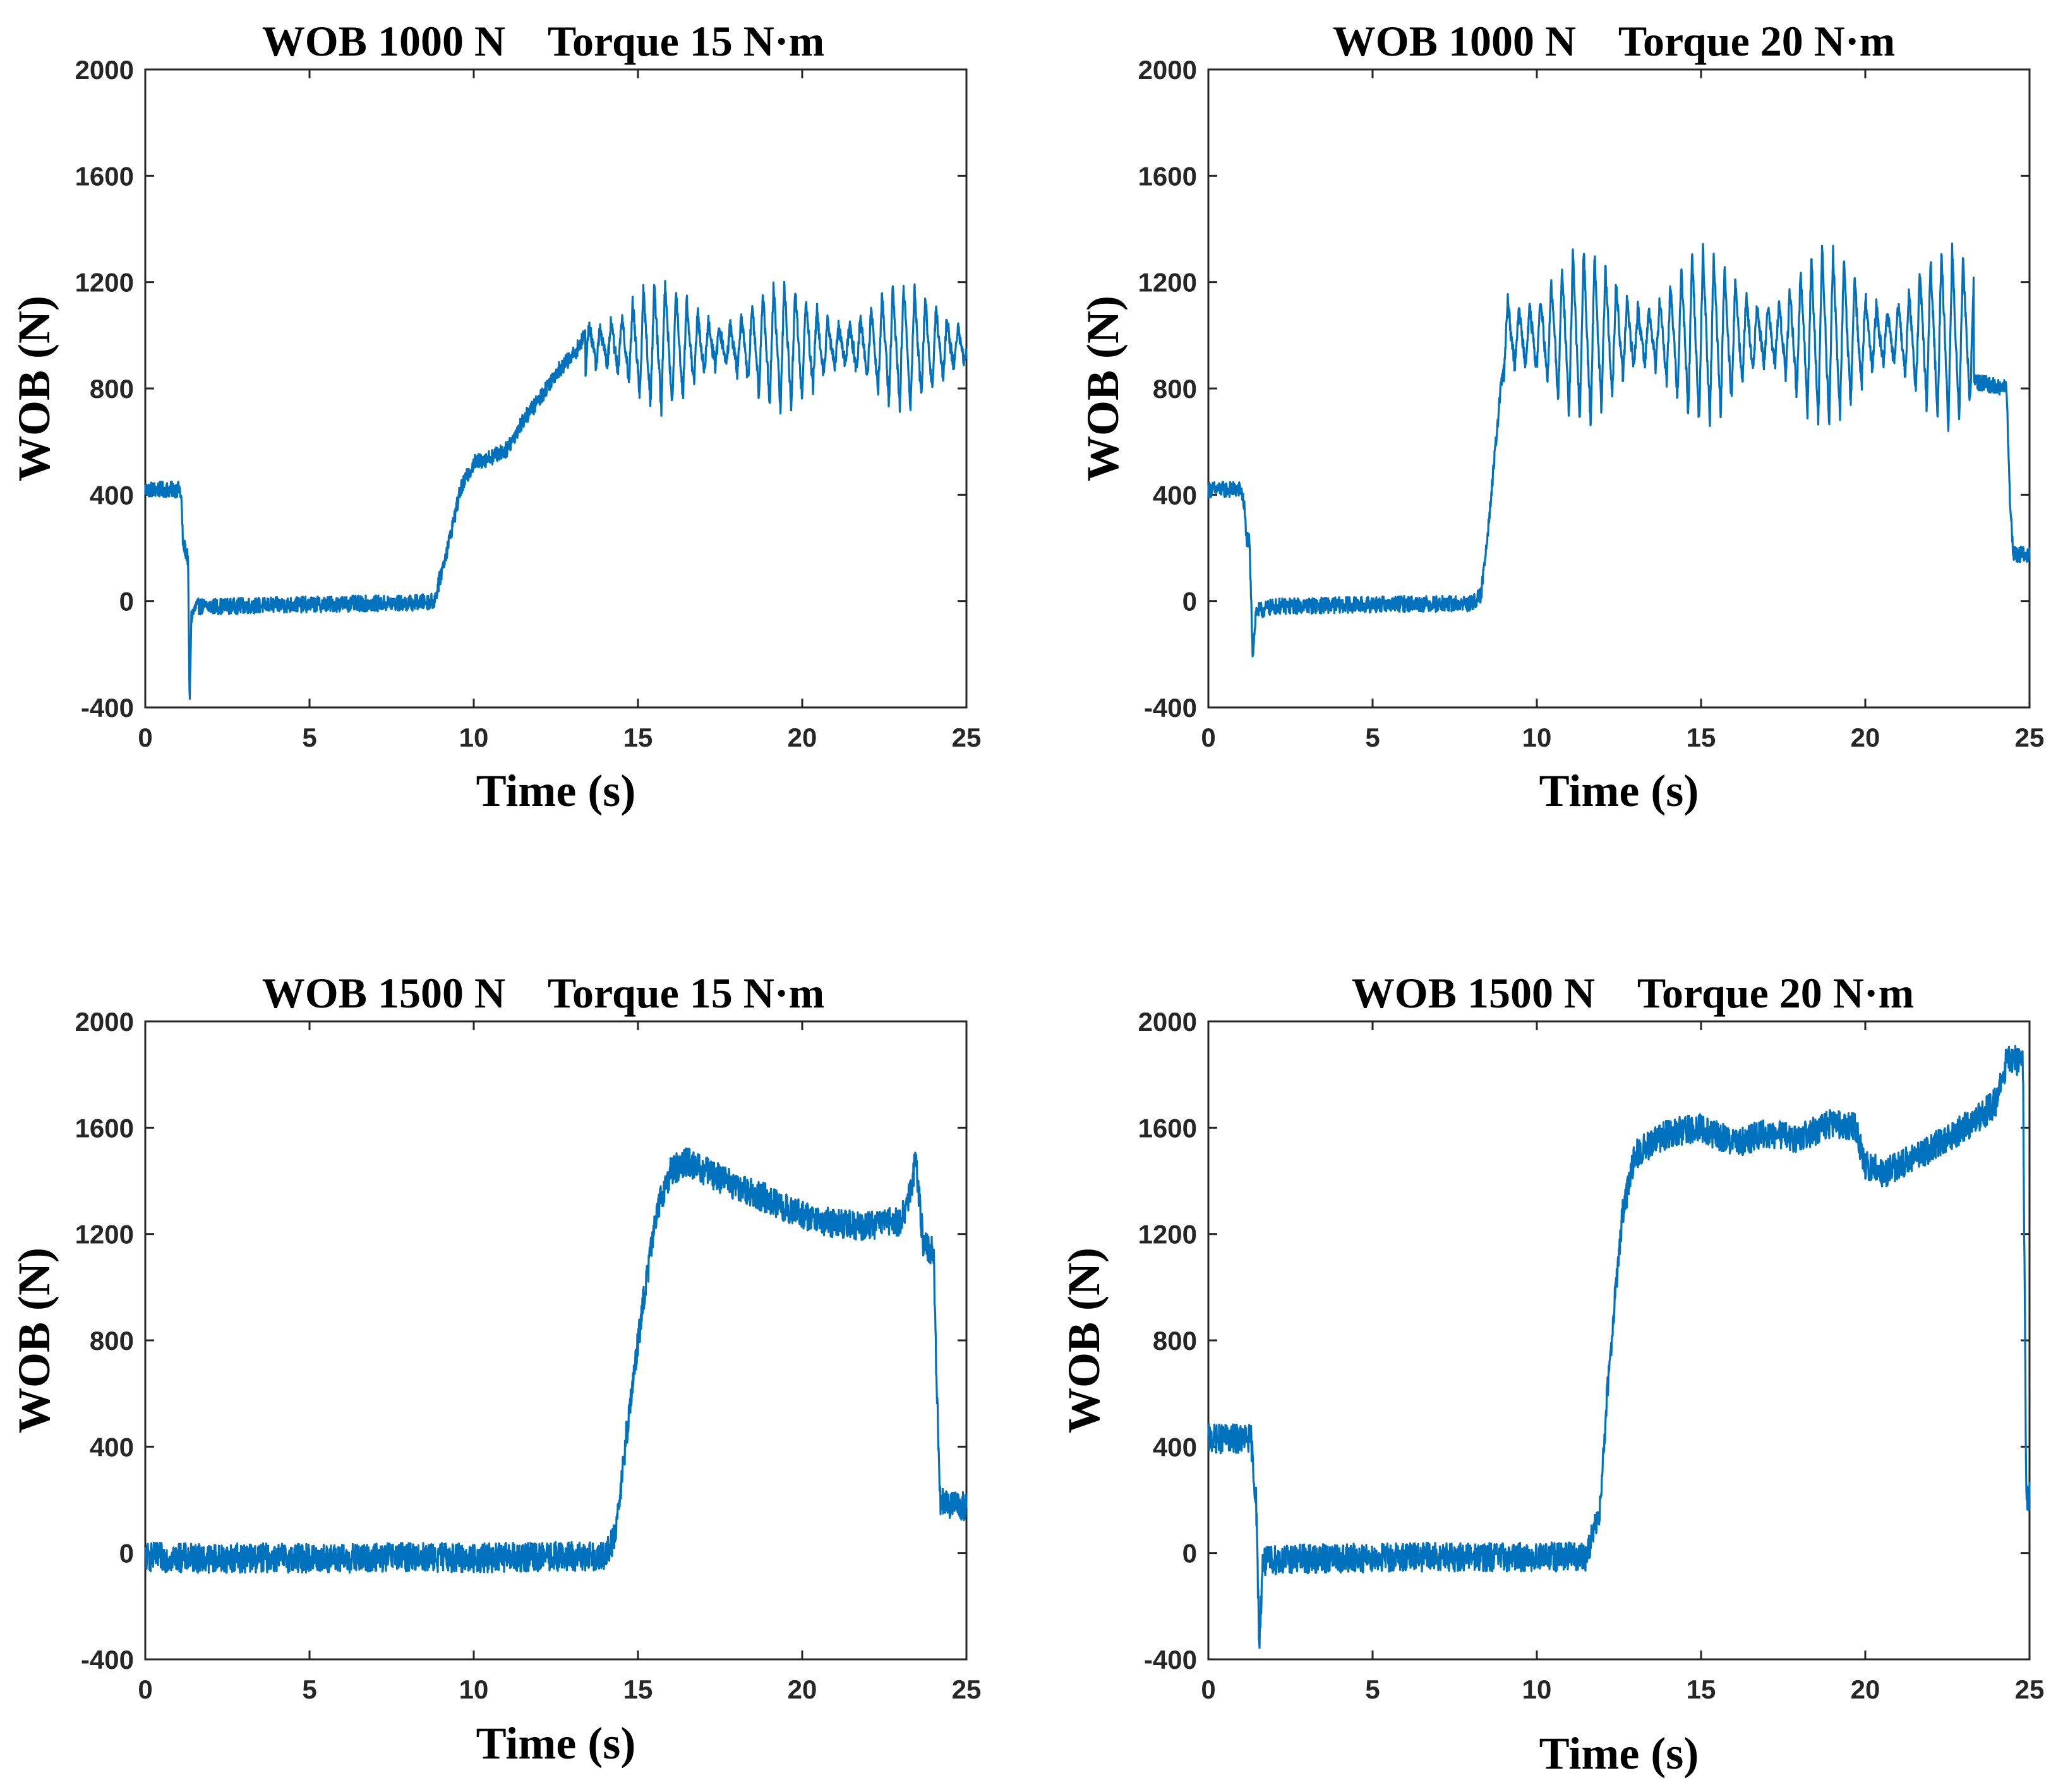 Image resolution: width=2063 pixels, height=1792 pixels. What do you see at coordinates (543, 993) in the screenshot?
I see `chart-title: WOB 1500 N Torque 15 N·m` at bounding box center [543, 993].